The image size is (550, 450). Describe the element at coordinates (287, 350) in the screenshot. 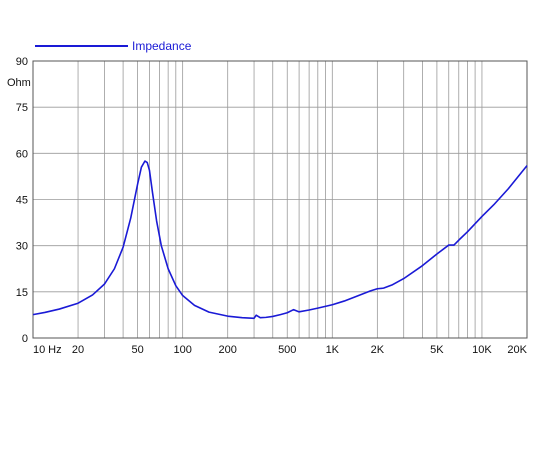

I see `x-tick-label: 500` at that location.